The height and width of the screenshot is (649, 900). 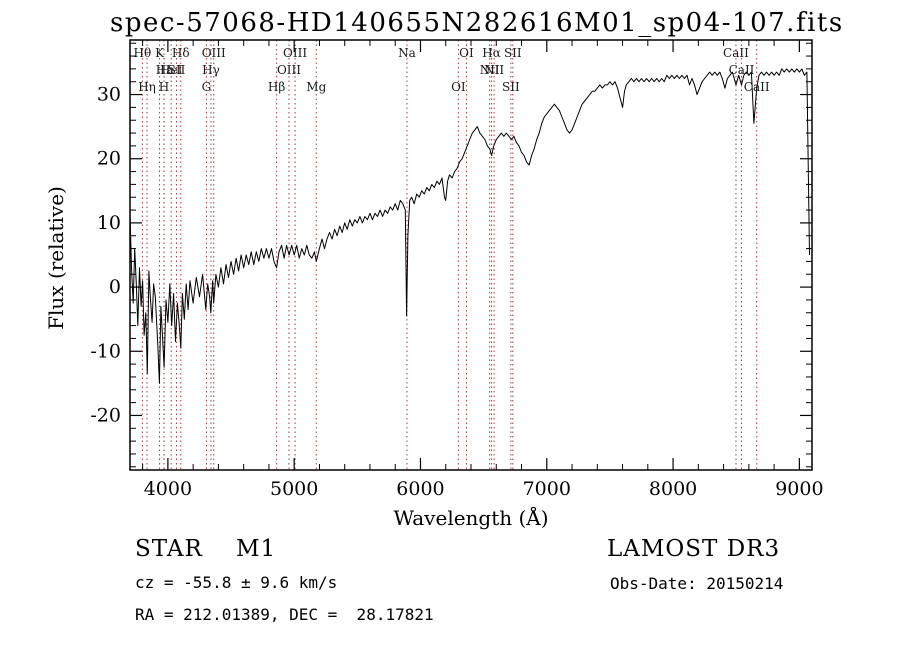 What do you see at coordinates (109, 223) in the screenshot?
I see `y-tick-label: 10` at bounding box center [109, 223].